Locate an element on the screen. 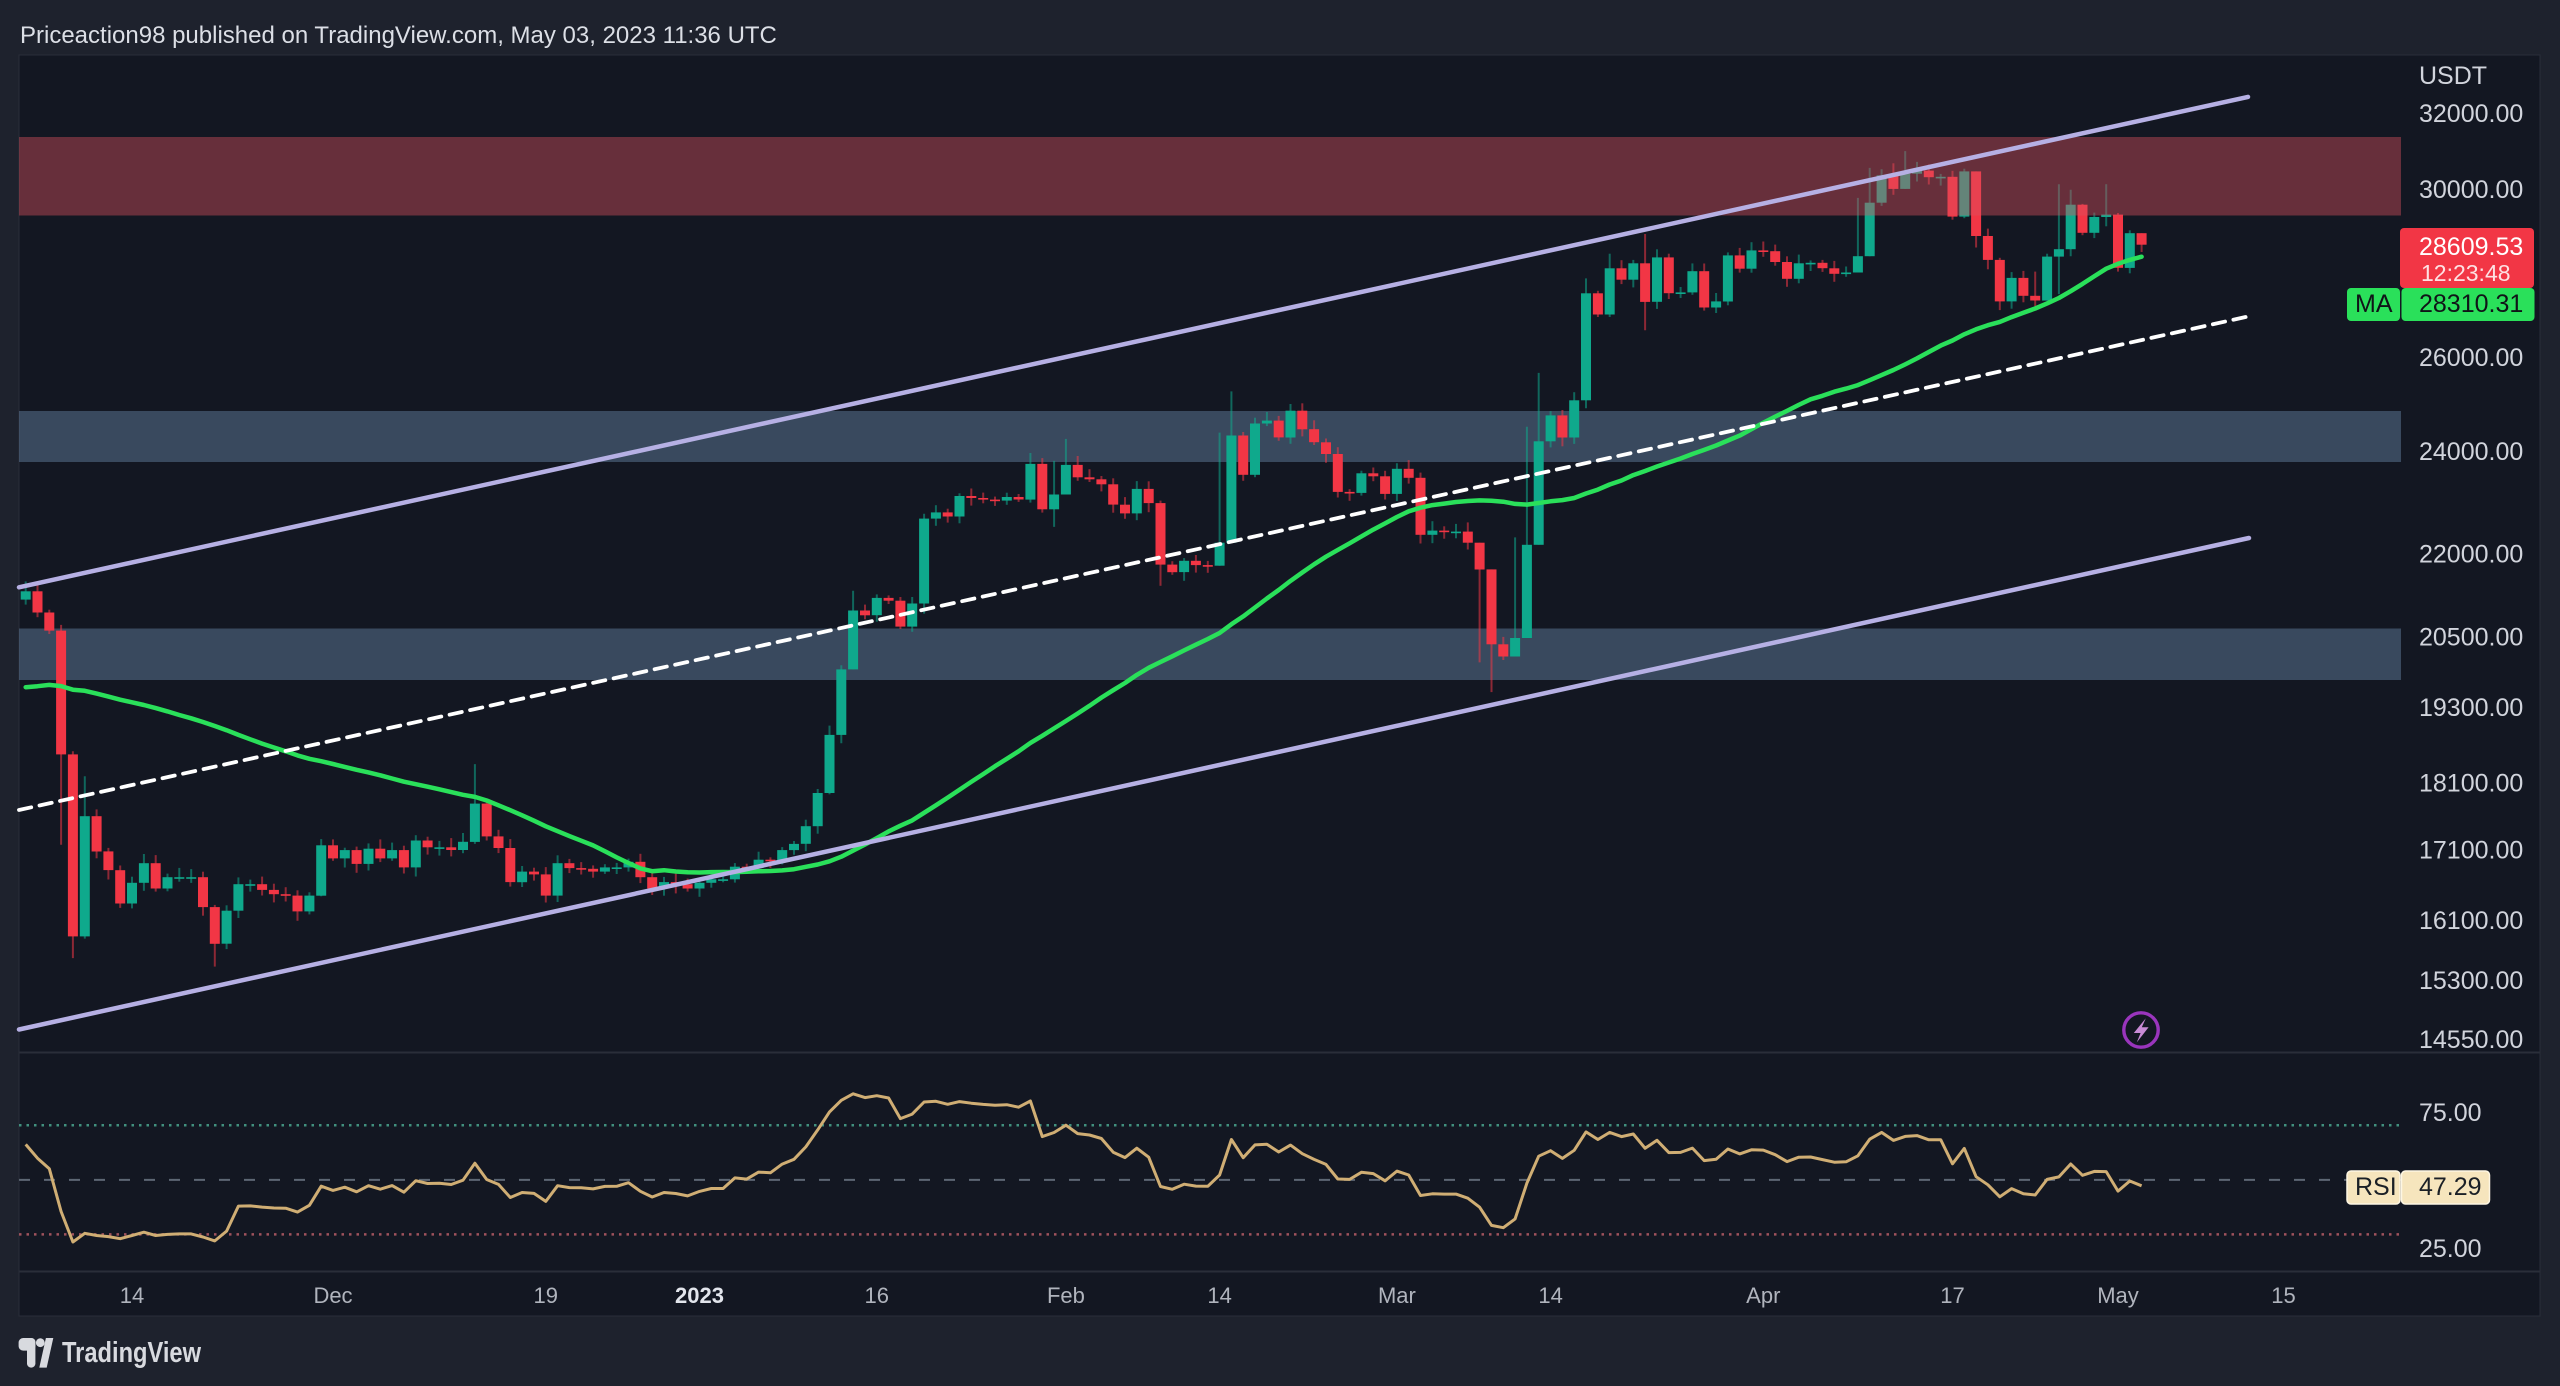 The height and width of the screenshot is (1386, 2560). svg-text: 28609.53 is located at coordinates (2471, 247).